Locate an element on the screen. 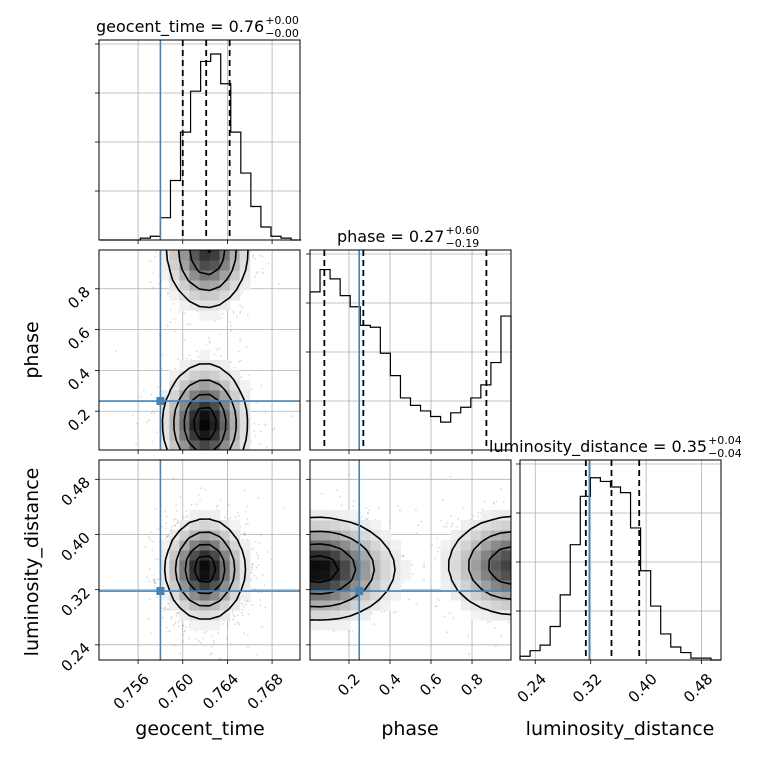 The height and width of the screenshot is (760, 760). panel-frame is located at coordinates (620, 560).